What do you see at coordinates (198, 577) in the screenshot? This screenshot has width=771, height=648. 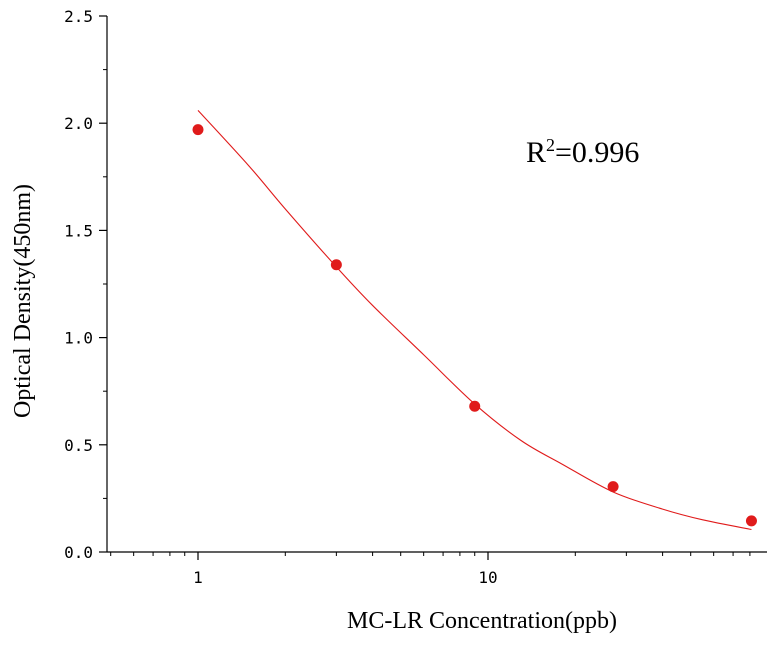 I see `x-tick-label: 1` at bounding box center [198, 577].